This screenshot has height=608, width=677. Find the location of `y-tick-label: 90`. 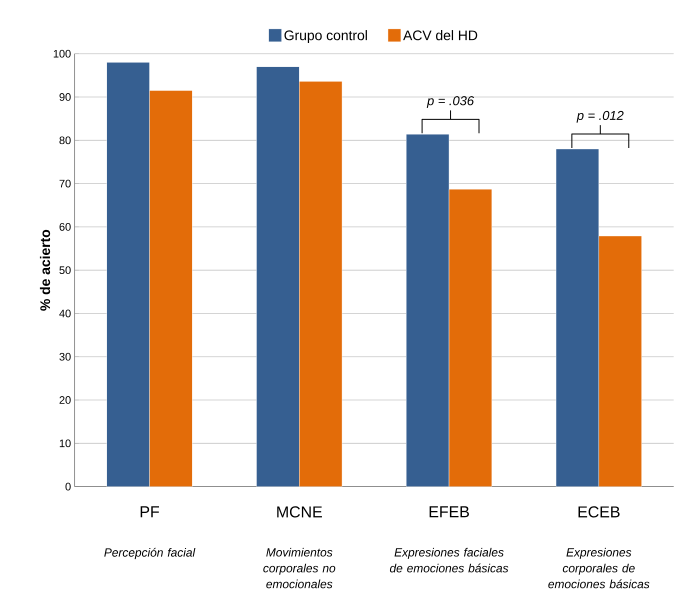

y-tick-label: 90 is located at coordinates (65, 97).